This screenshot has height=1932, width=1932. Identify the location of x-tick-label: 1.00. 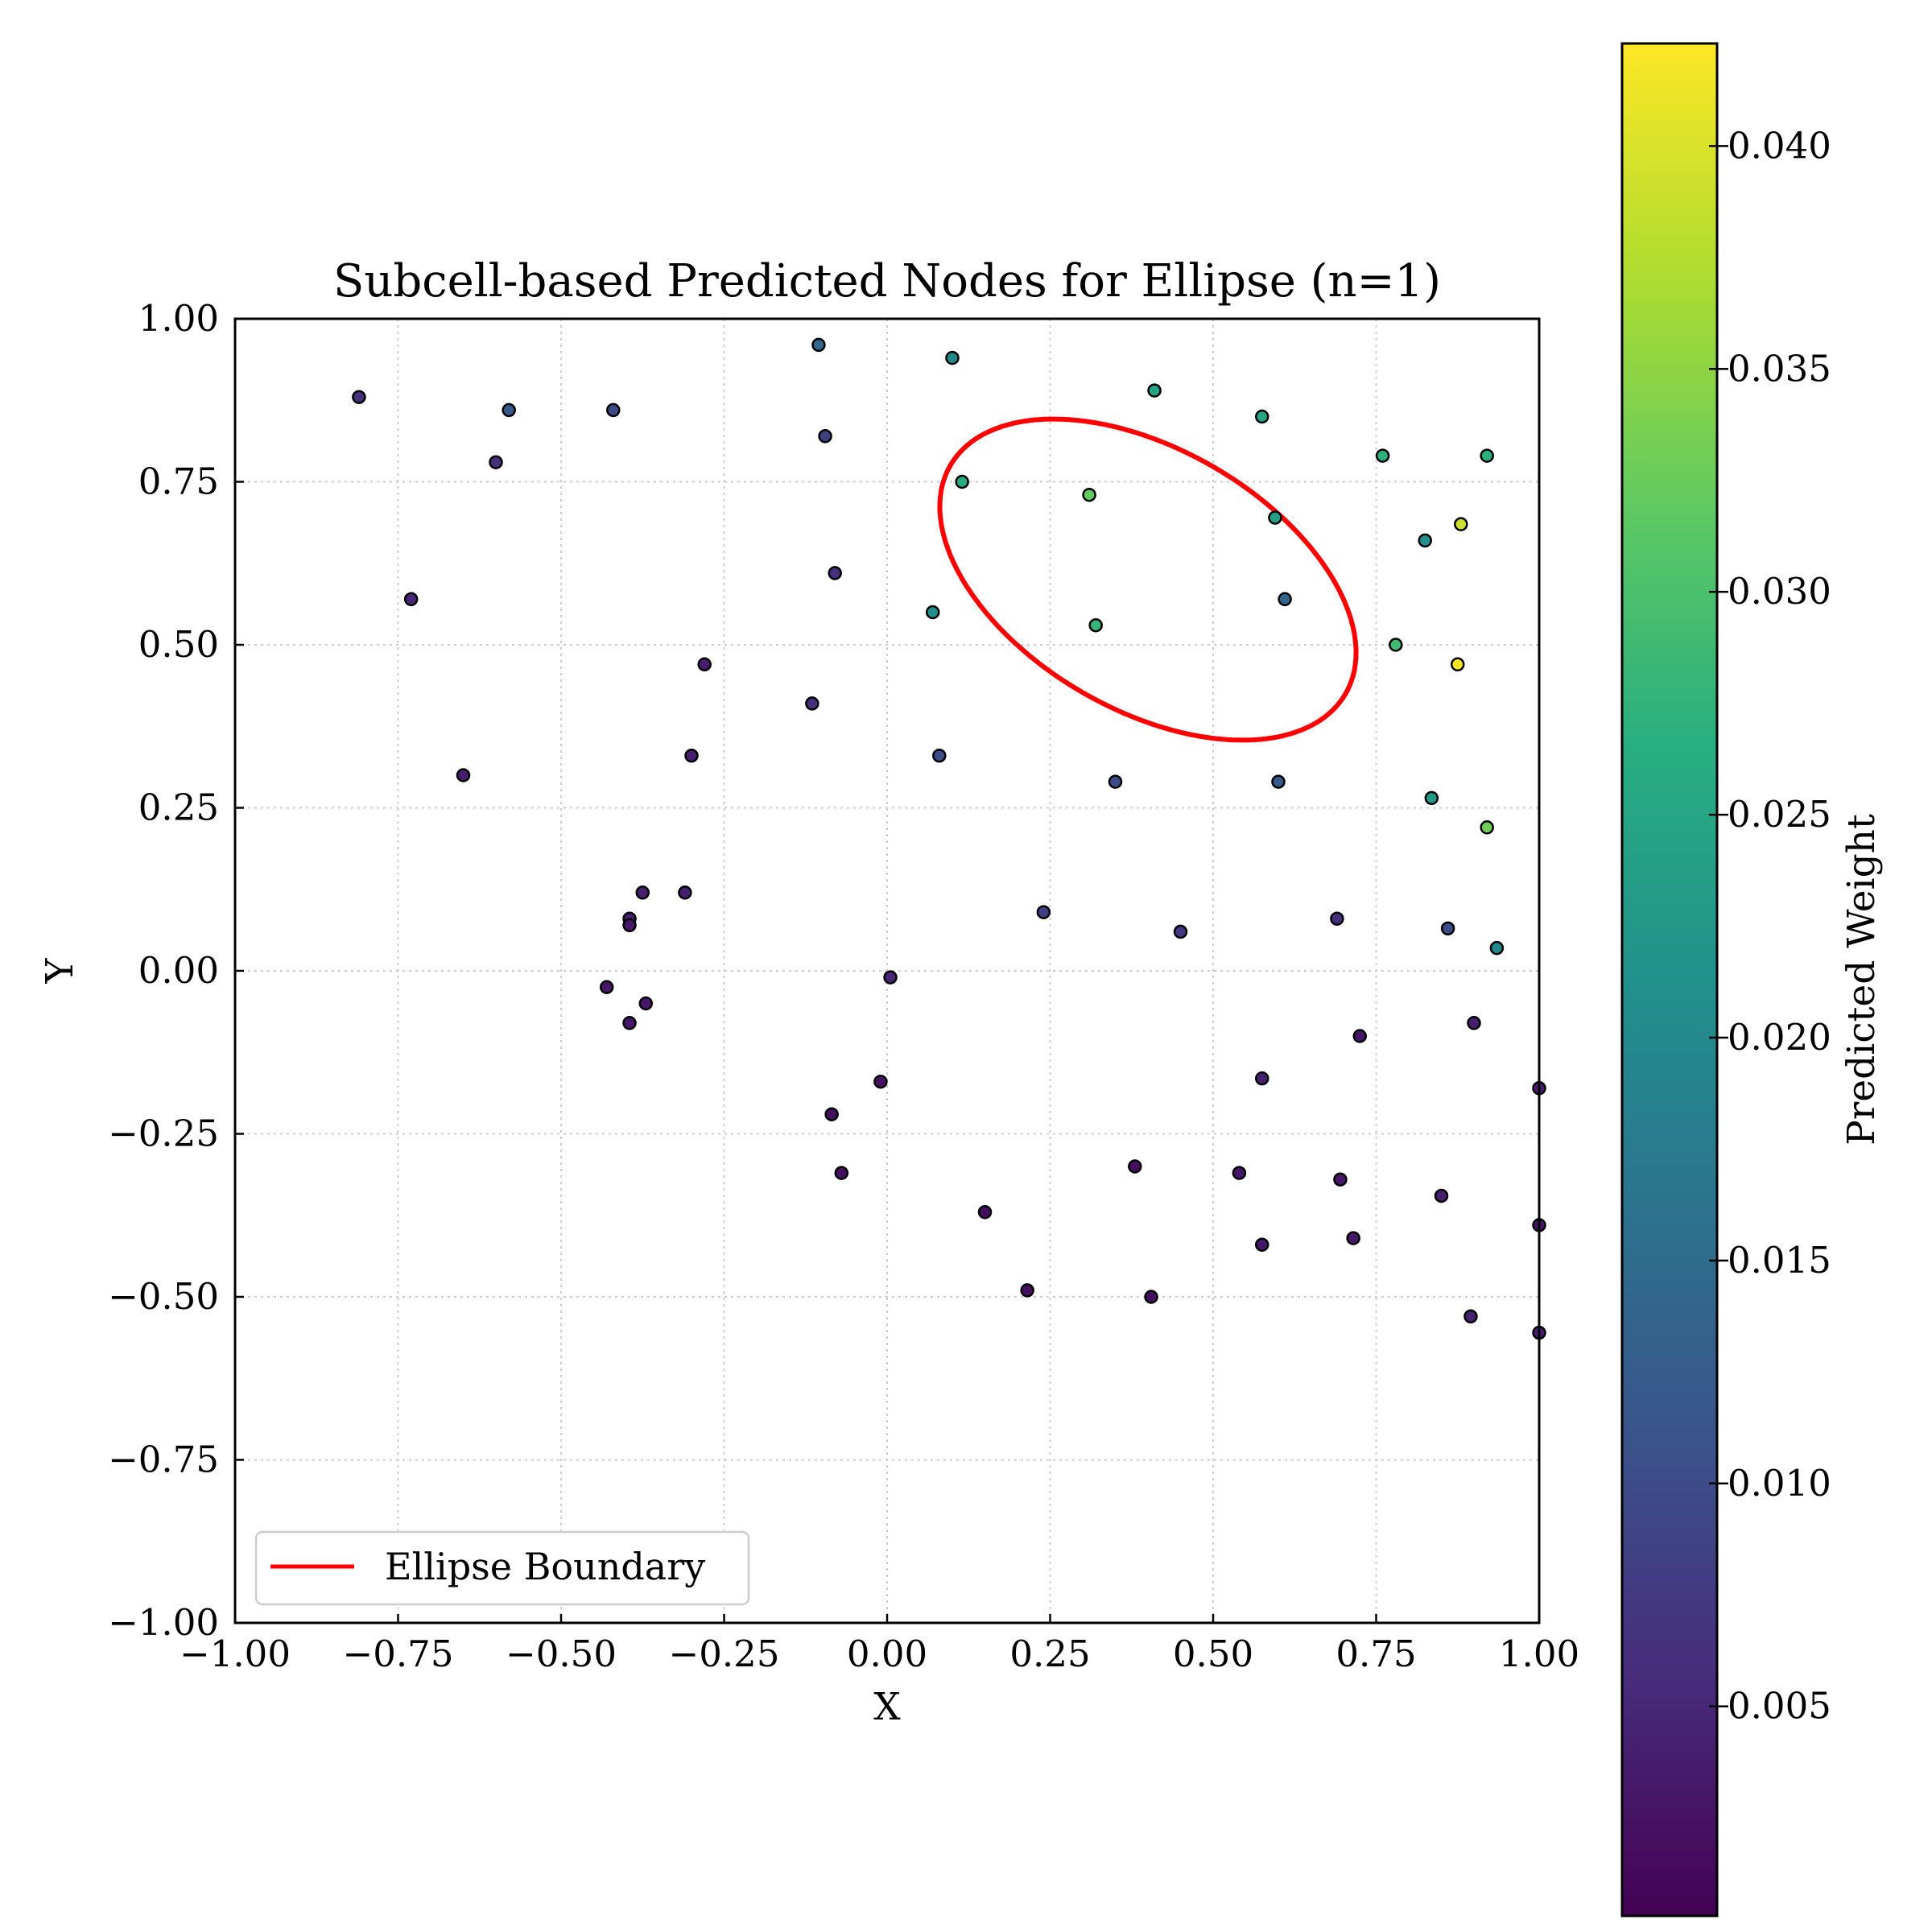
(1539, 1654).